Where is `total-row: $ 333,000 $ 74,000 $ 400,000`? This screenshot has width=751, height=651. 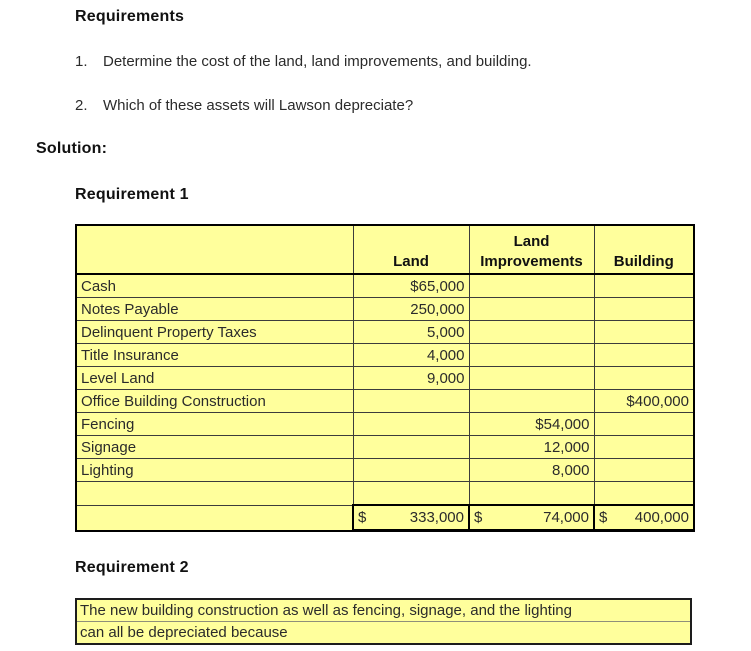 total-row: $ 333,000 $ 74,000 $ 400,000 is located at coordinates (385, 518).